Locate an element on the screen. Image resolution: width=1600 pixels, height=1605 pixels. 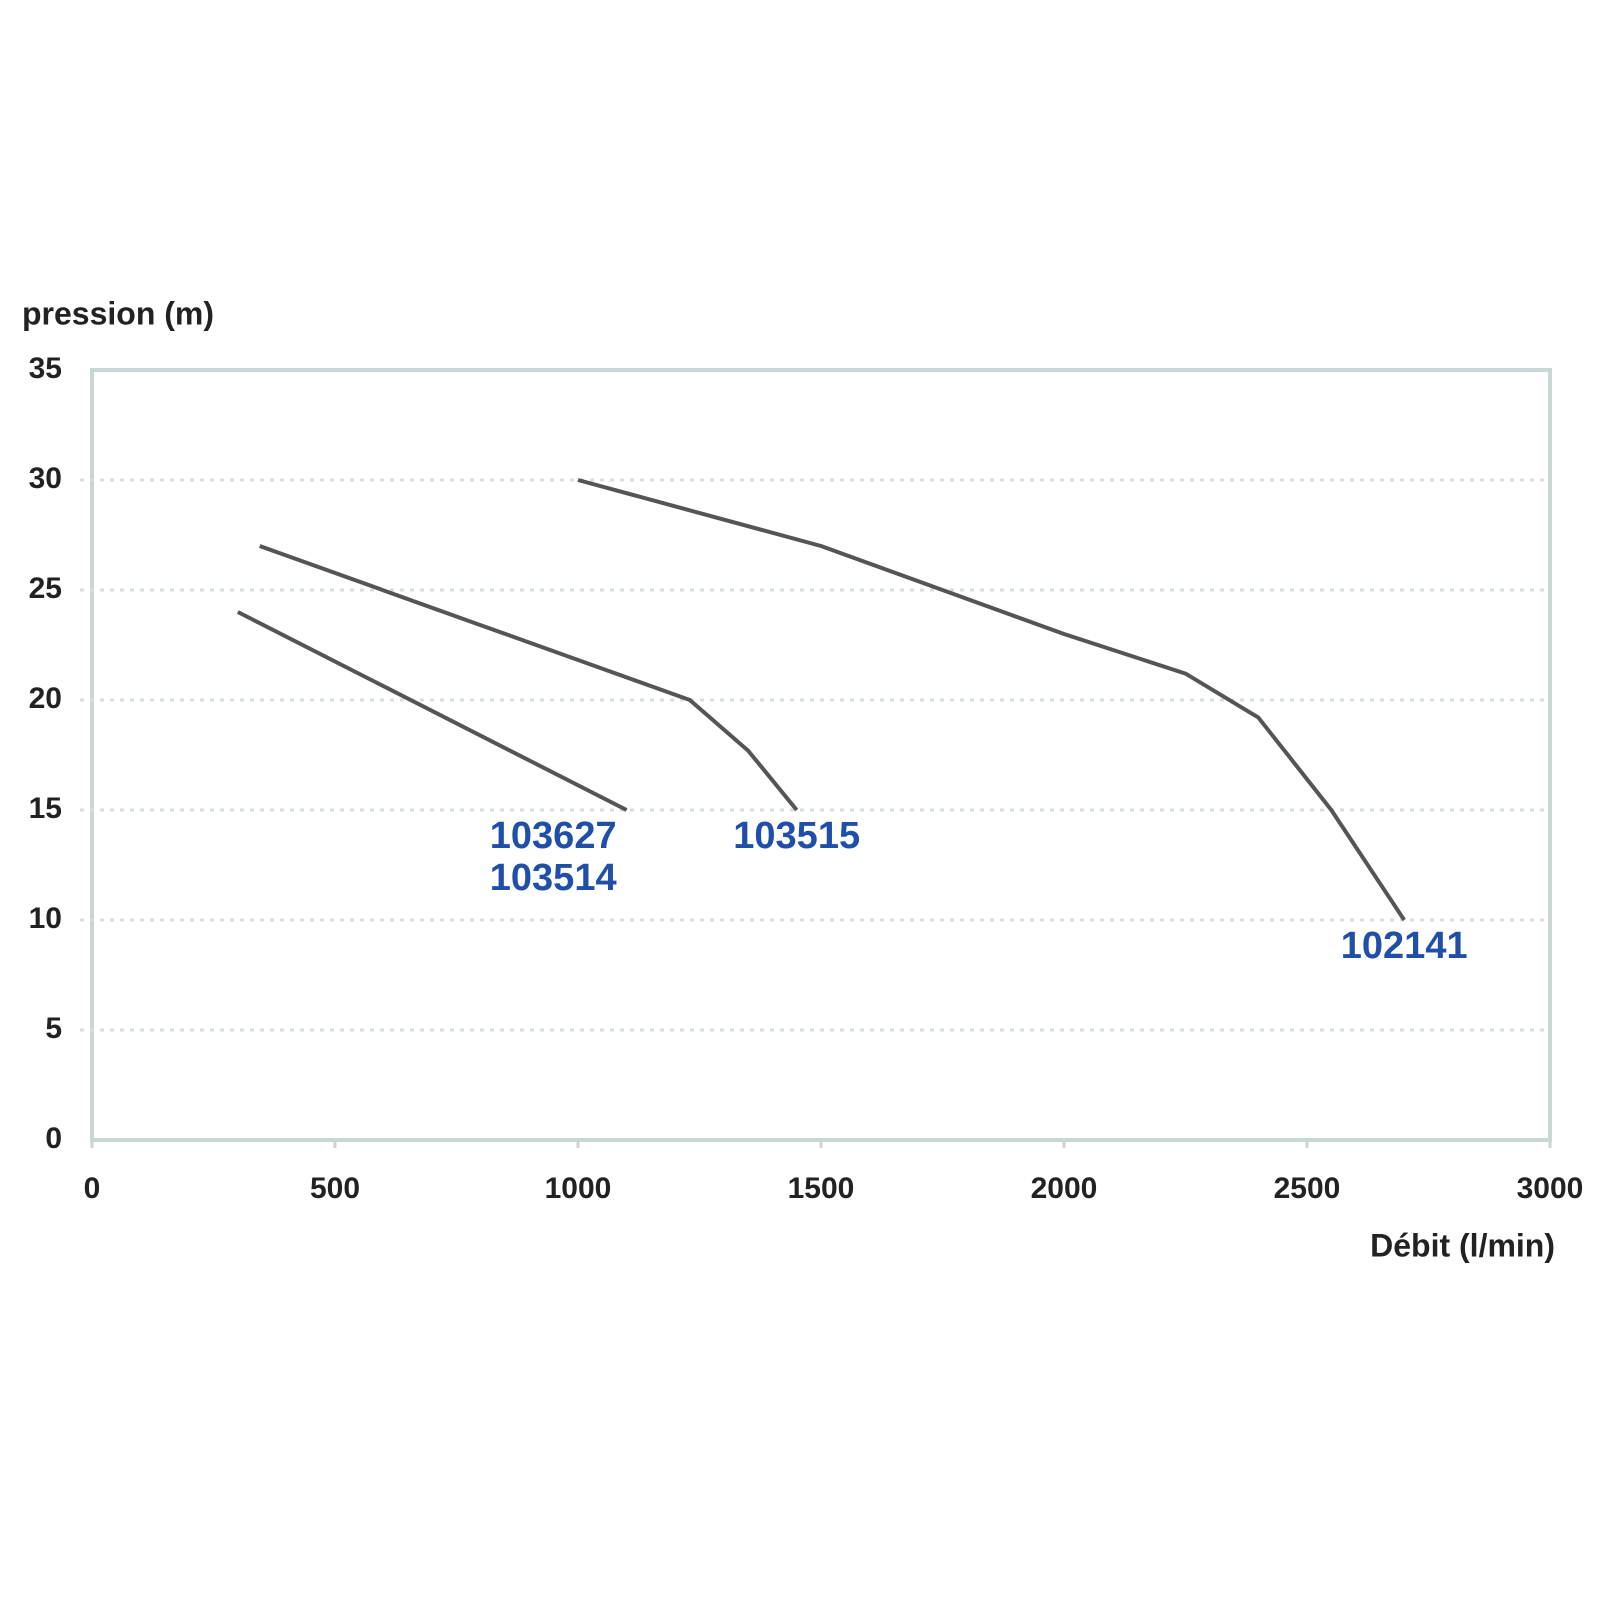
y-tick-label: 25 is located at coordinates (45, 588).